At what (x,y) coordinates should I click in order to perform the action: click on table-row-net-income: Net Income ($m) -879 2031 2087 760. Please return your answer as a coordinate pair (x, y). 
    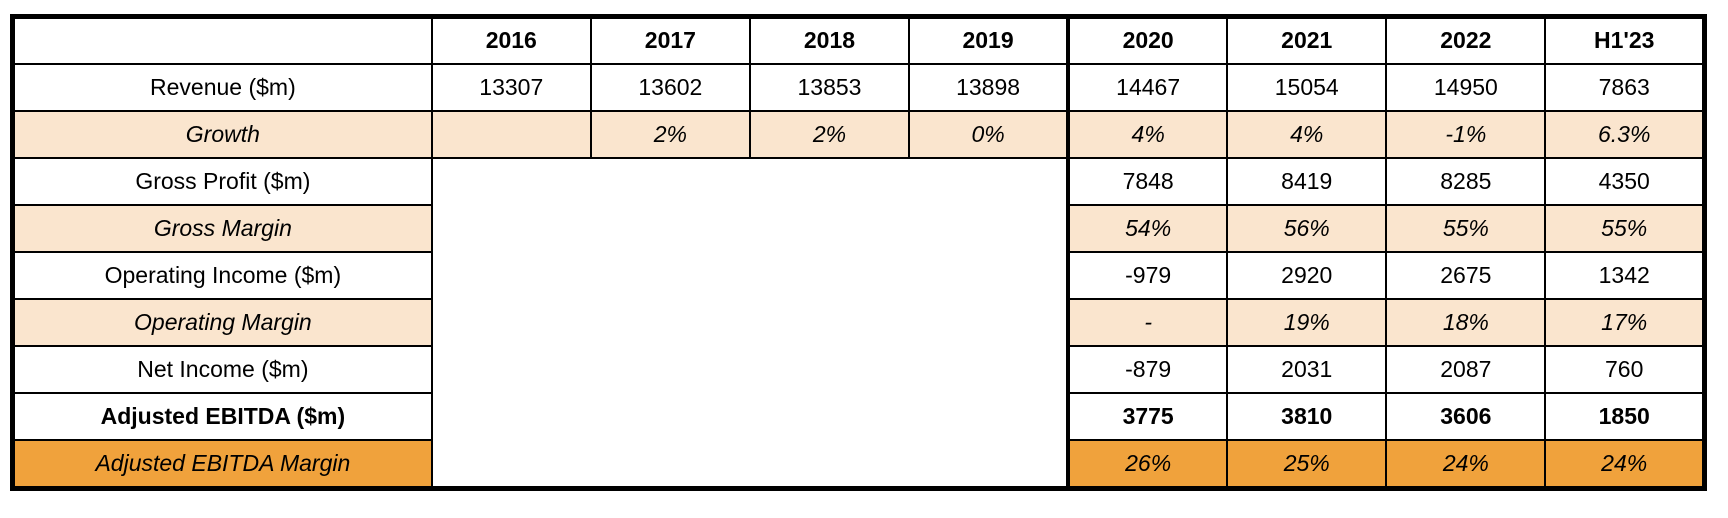
    Looking at the image, I should click on (858, 369).